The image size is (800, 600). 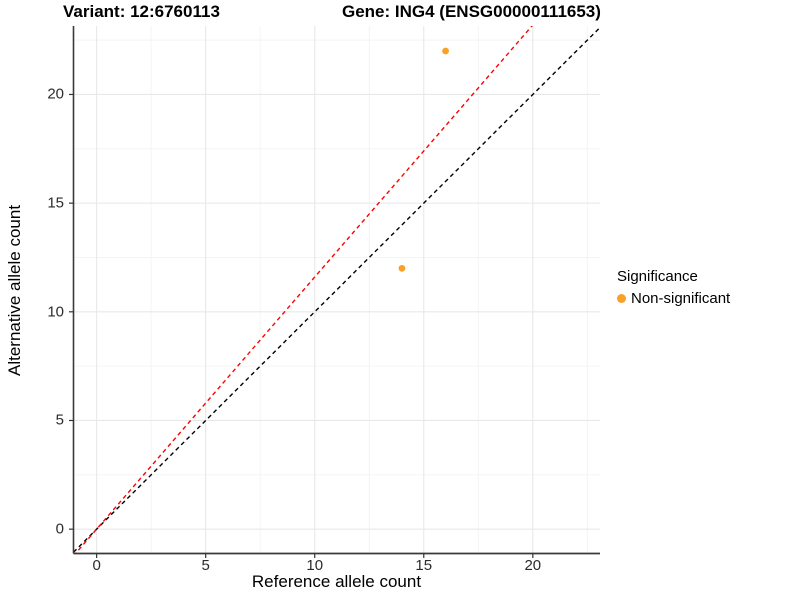 I want to click on x-tick-label: 15, so click(x=424, y=565).